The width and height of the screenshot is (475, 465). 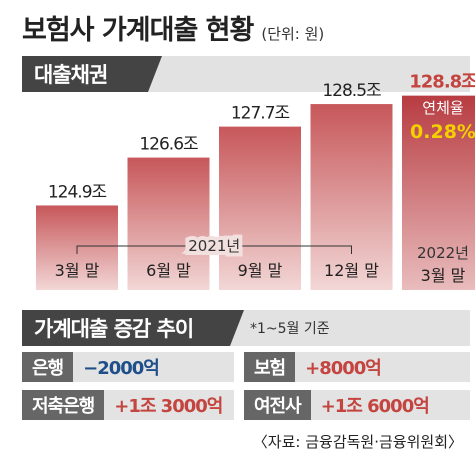 I want to click on annotation-label: 연체율, so click(x=442, y=108).